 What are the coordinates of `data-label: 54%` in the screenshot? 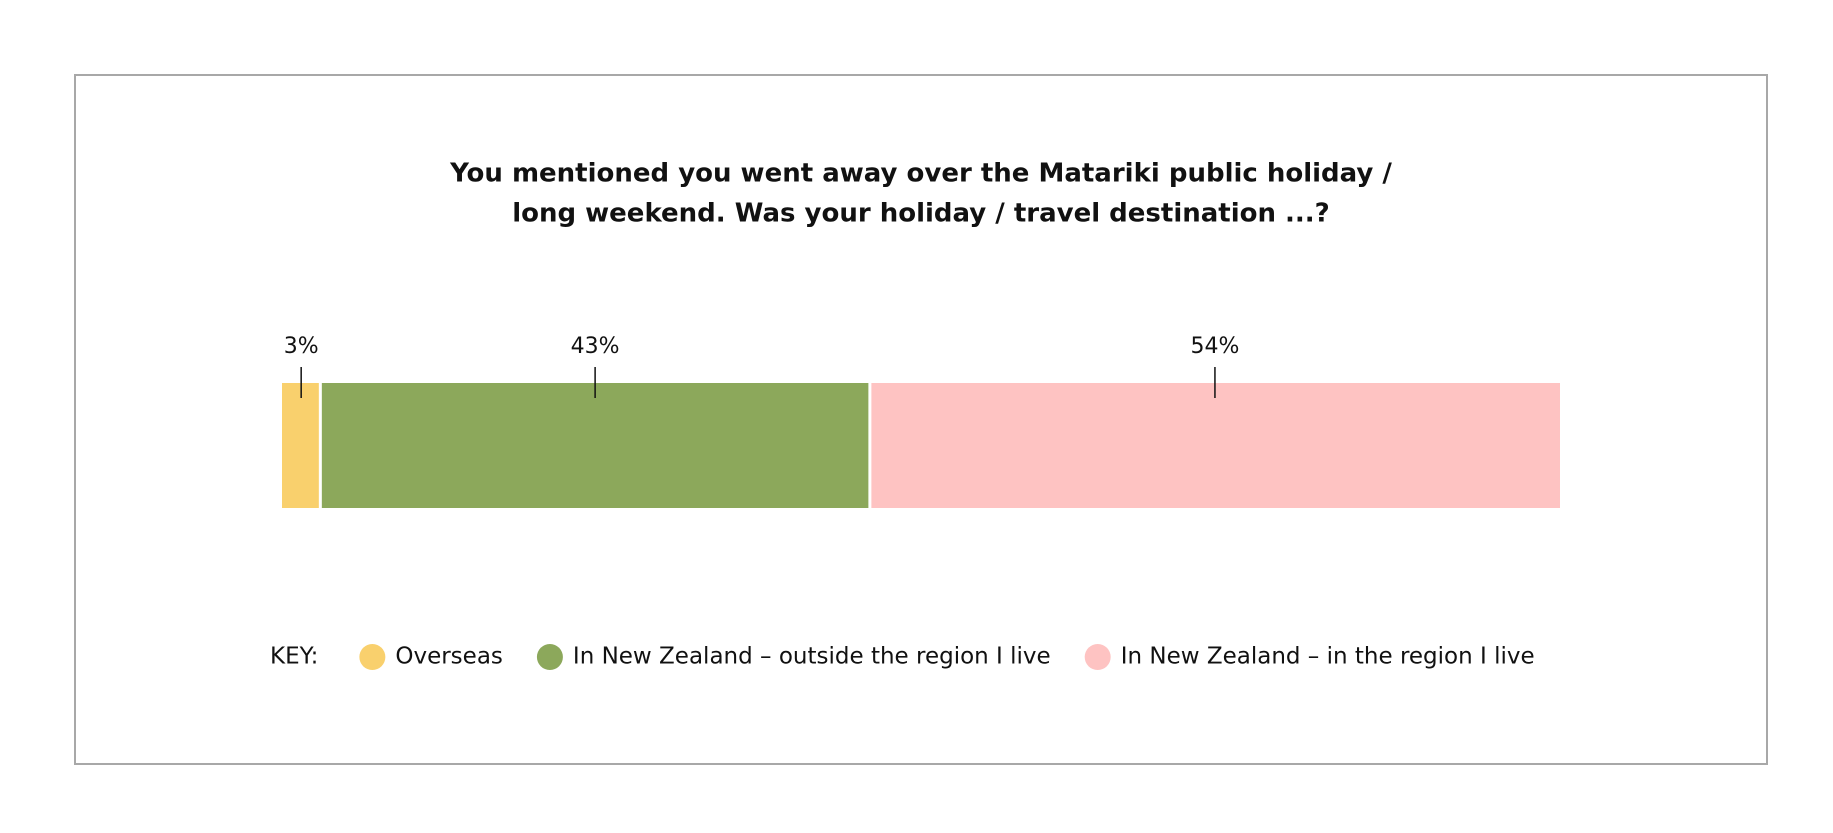 It's located at (1214, 346).